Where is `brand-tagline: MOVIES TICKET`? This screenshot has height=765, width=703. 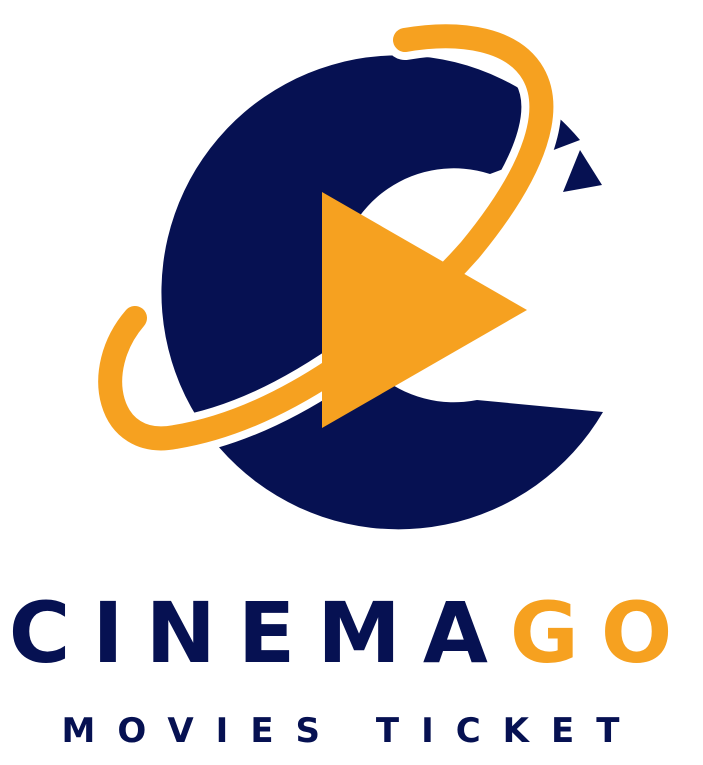
brand-tagline: MOVIES TICKET is located at coordinates (351, 731).